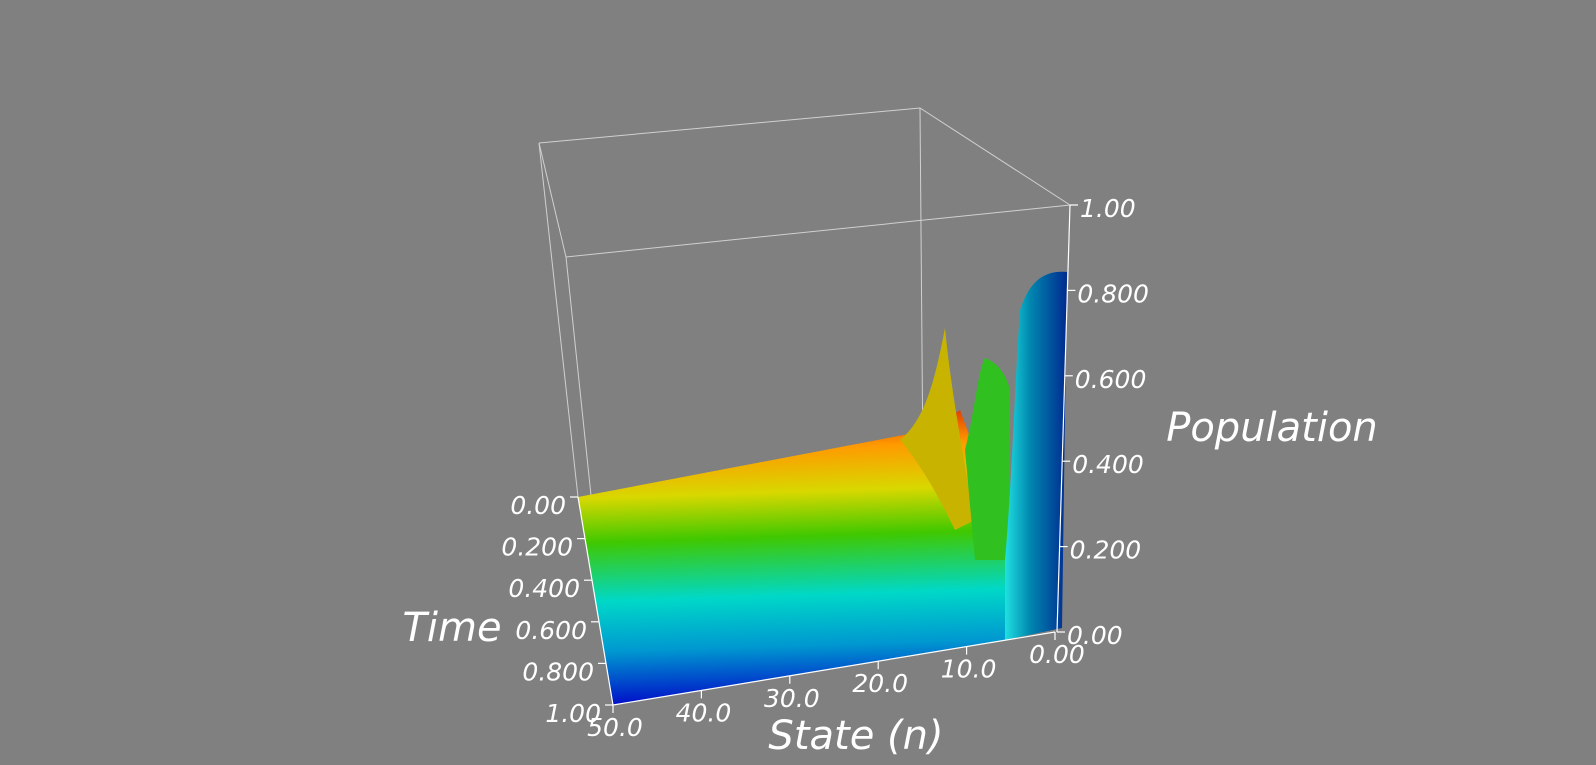 This screenshot has height=765, width=1596. Describe the element at coordinates (1095, 635) in the screenshot. I see `z-tick-label: 0.00` at that location.